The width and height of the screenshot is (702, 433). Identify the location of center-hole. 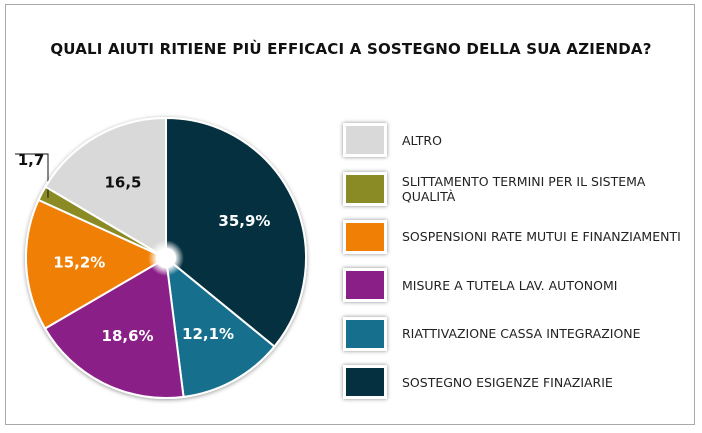
(166, 258).